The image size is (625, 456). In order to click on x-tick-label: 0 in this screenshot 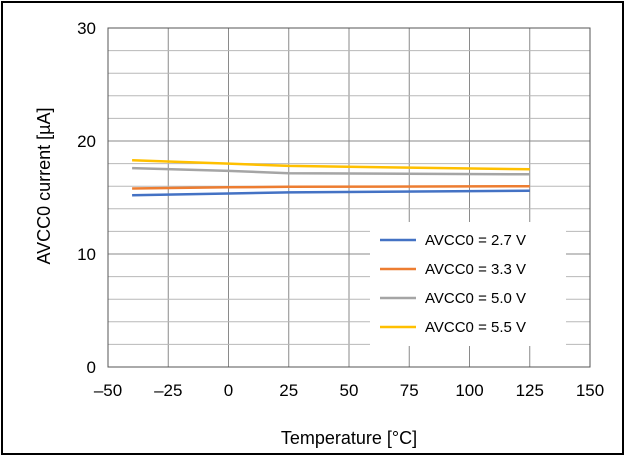, I will do `click(228, 390)`.